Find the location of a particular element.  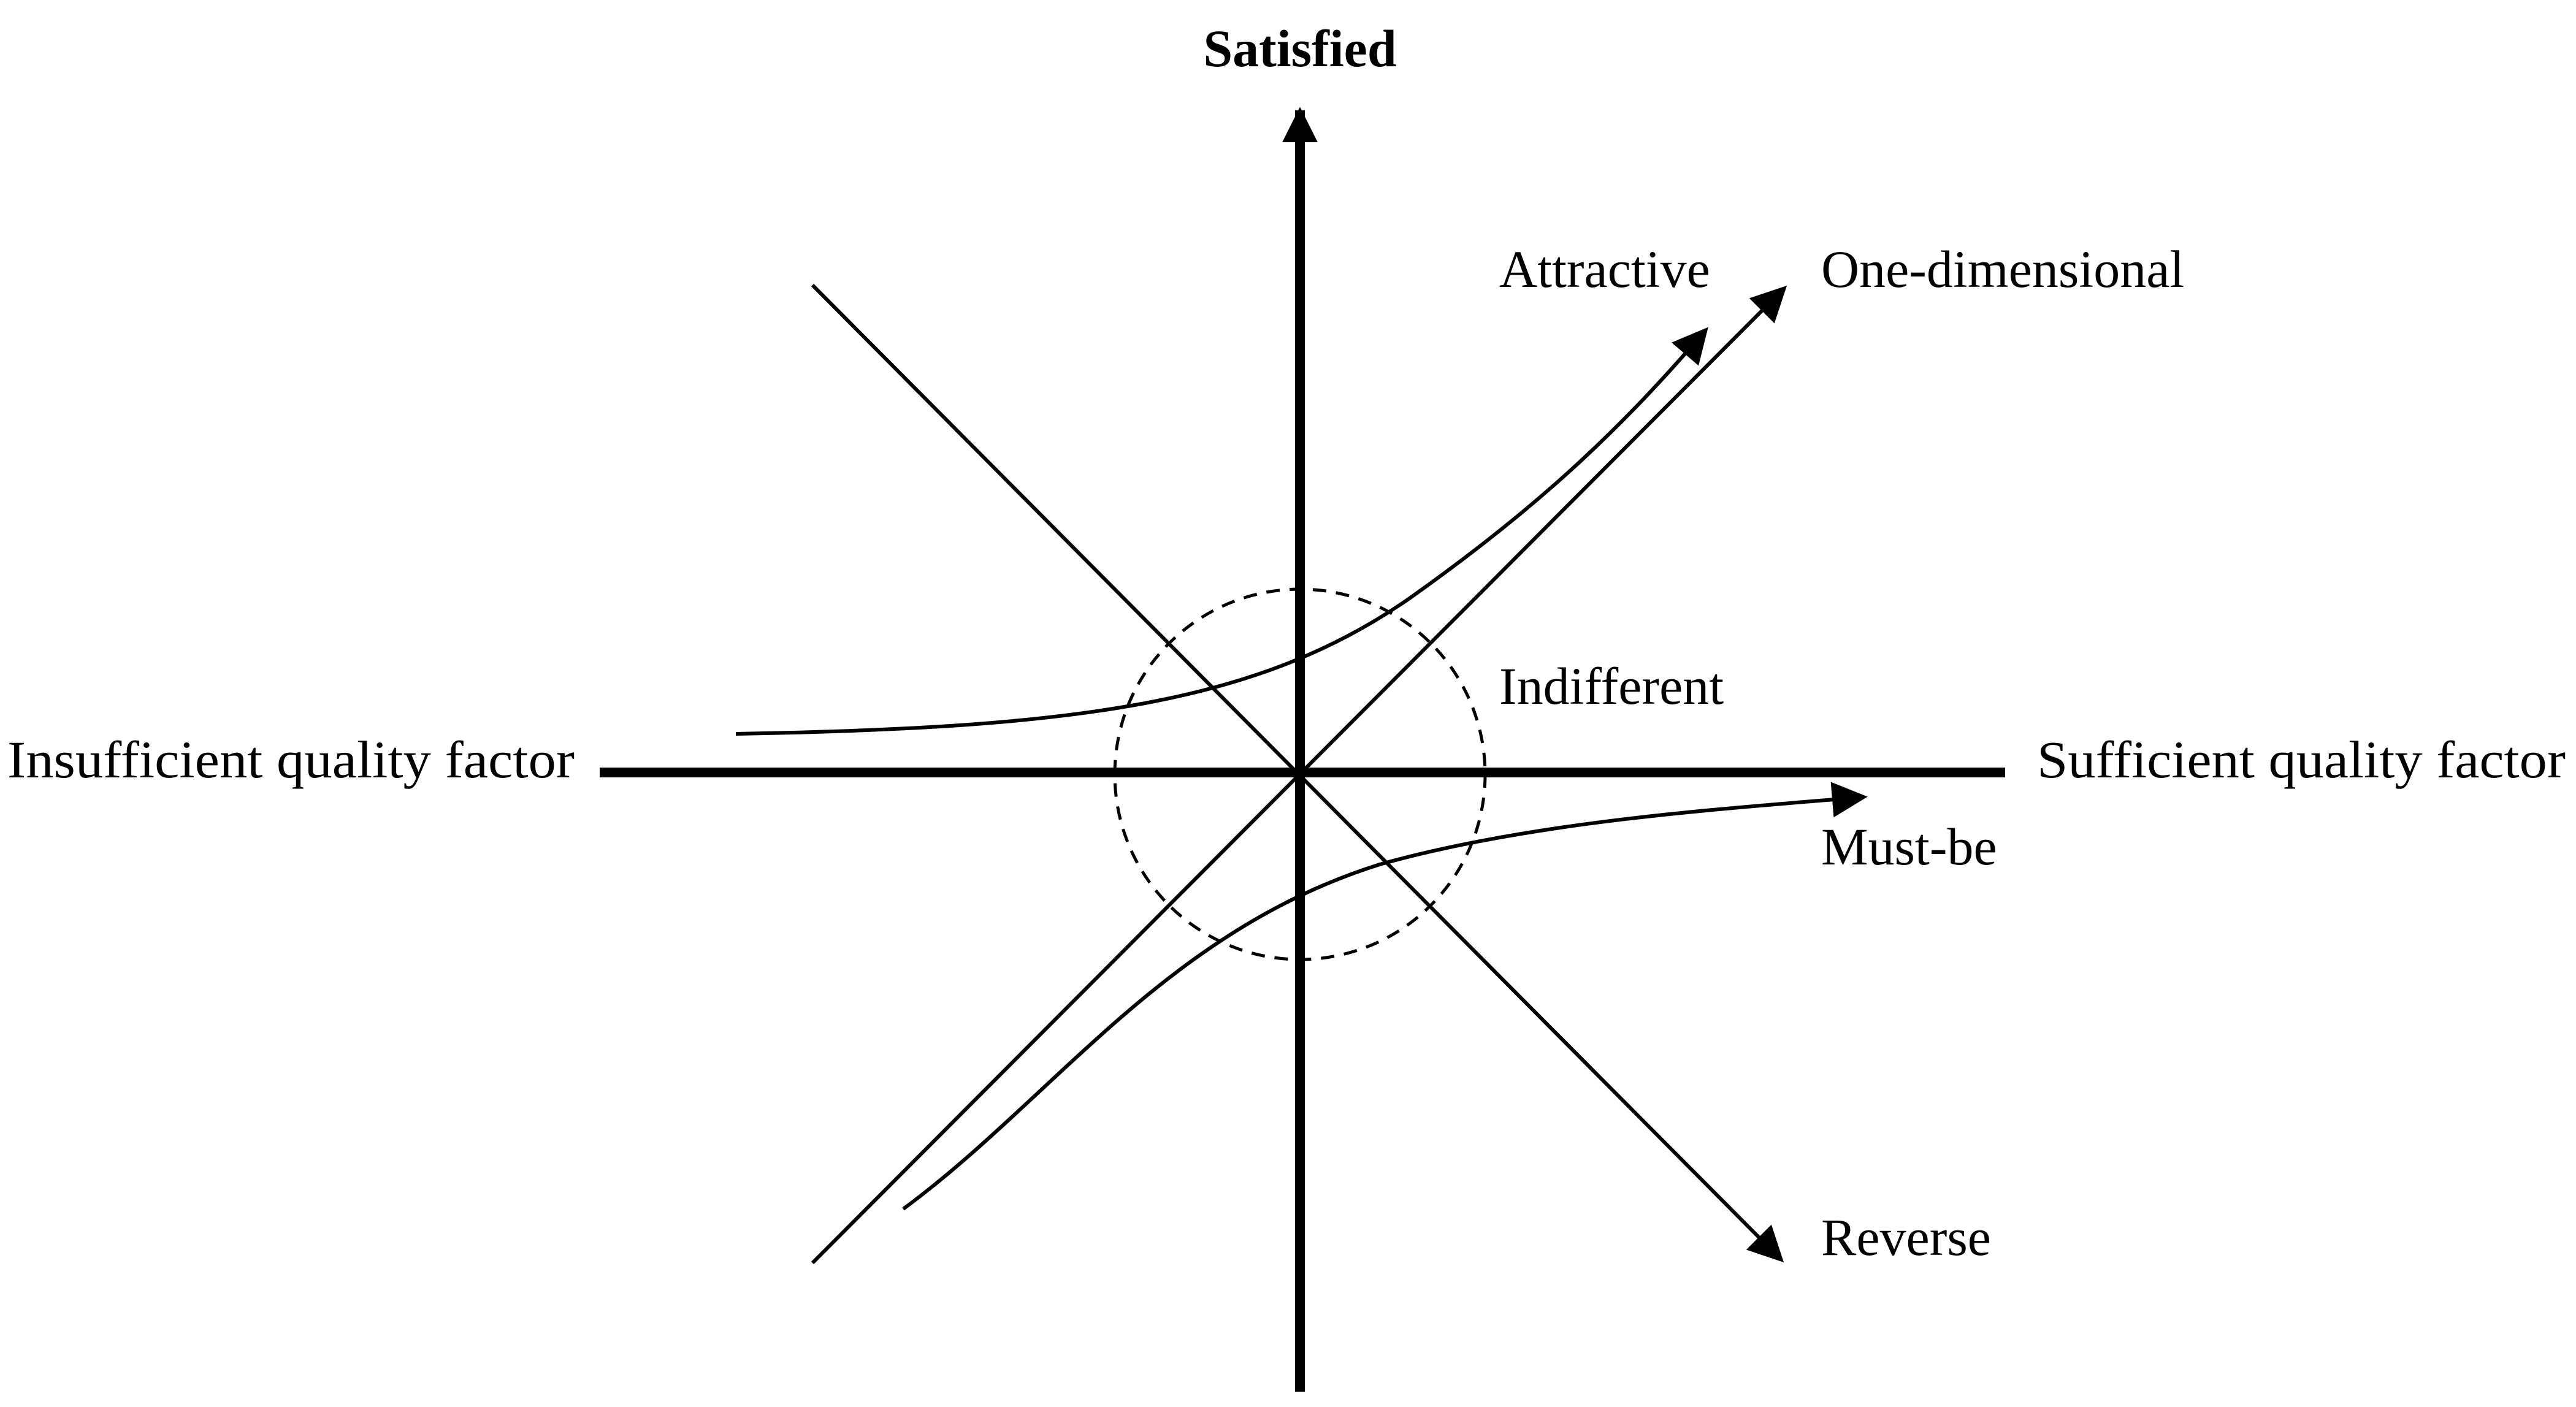

indifferent-label: Indifferent is located at coordinates (1611, 686).